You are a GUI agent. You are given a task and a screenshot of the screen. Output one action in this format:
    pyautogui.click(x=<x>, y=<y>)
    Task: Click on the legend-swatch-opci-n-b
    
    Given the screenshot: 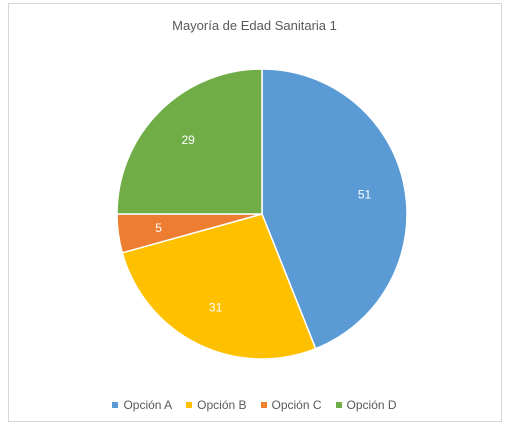 What is the action you would take?
    pyautogui.click(x=189, y=405)
    